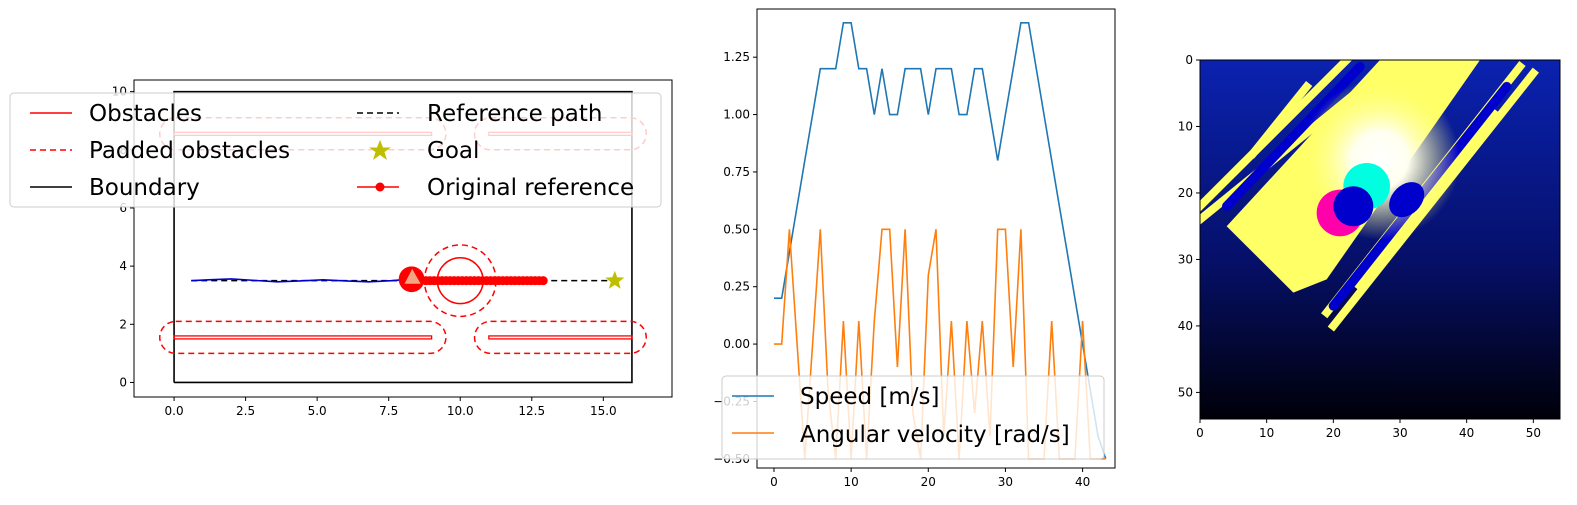  I want to click on obstacle-region-left, so click(1353, 206).